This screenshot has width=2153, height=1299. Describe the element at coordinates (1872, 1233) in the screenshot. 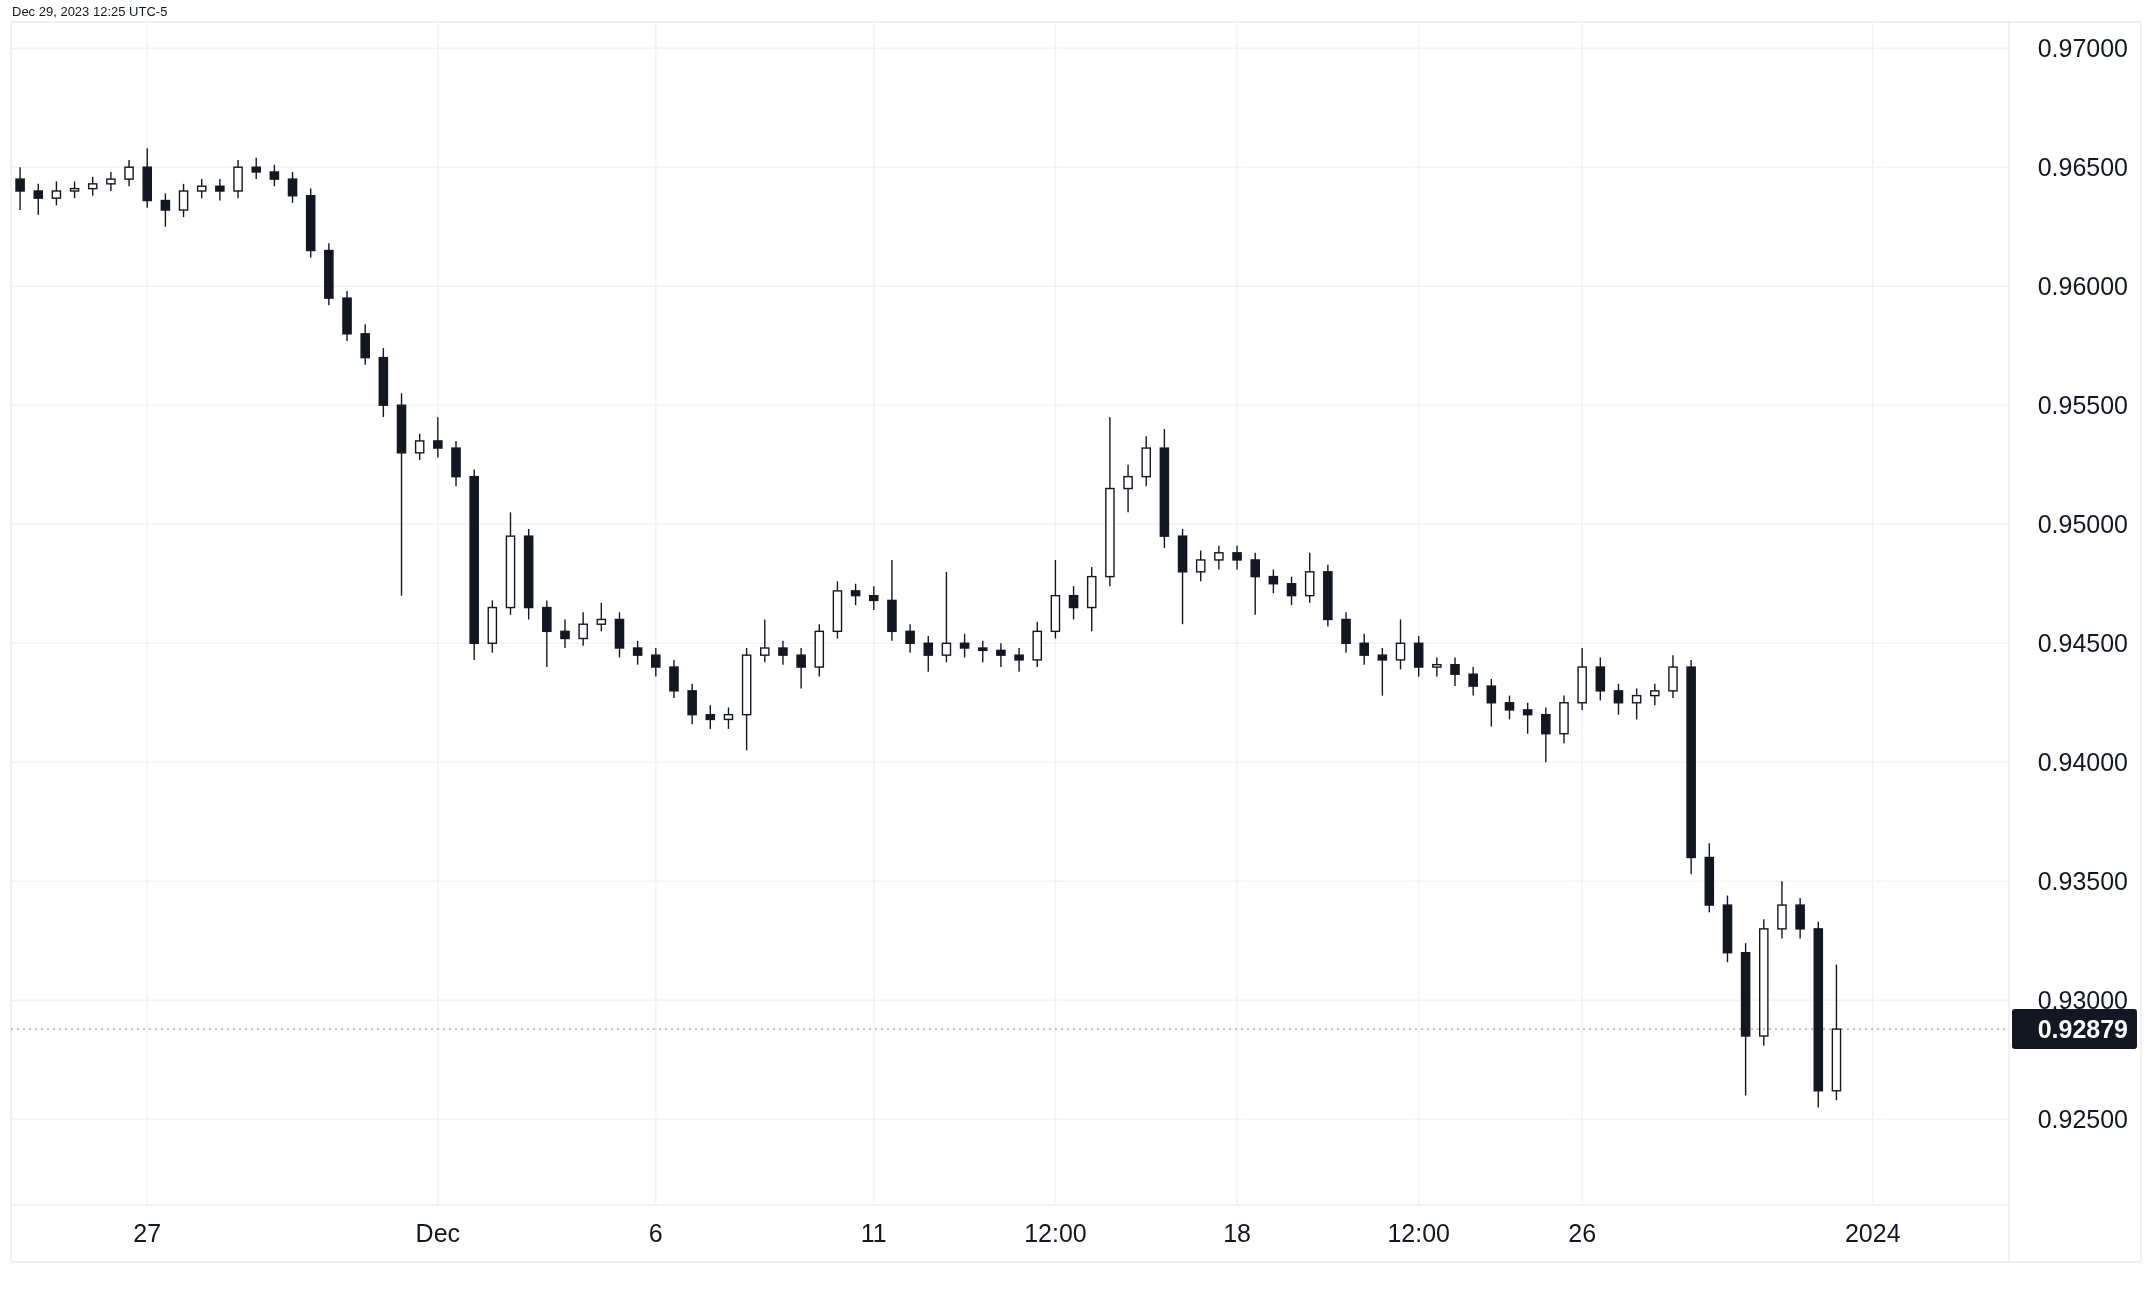

I see `x-tick-label: 2024` at that location.